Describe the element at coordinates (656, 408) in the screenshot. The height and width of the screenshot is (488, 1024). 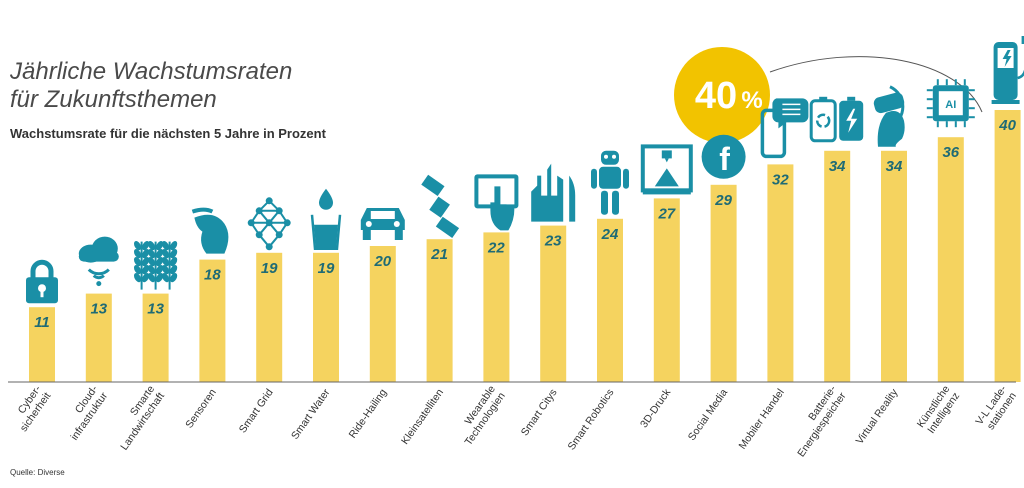
I see `category-label: 3D-Druck` at that location.